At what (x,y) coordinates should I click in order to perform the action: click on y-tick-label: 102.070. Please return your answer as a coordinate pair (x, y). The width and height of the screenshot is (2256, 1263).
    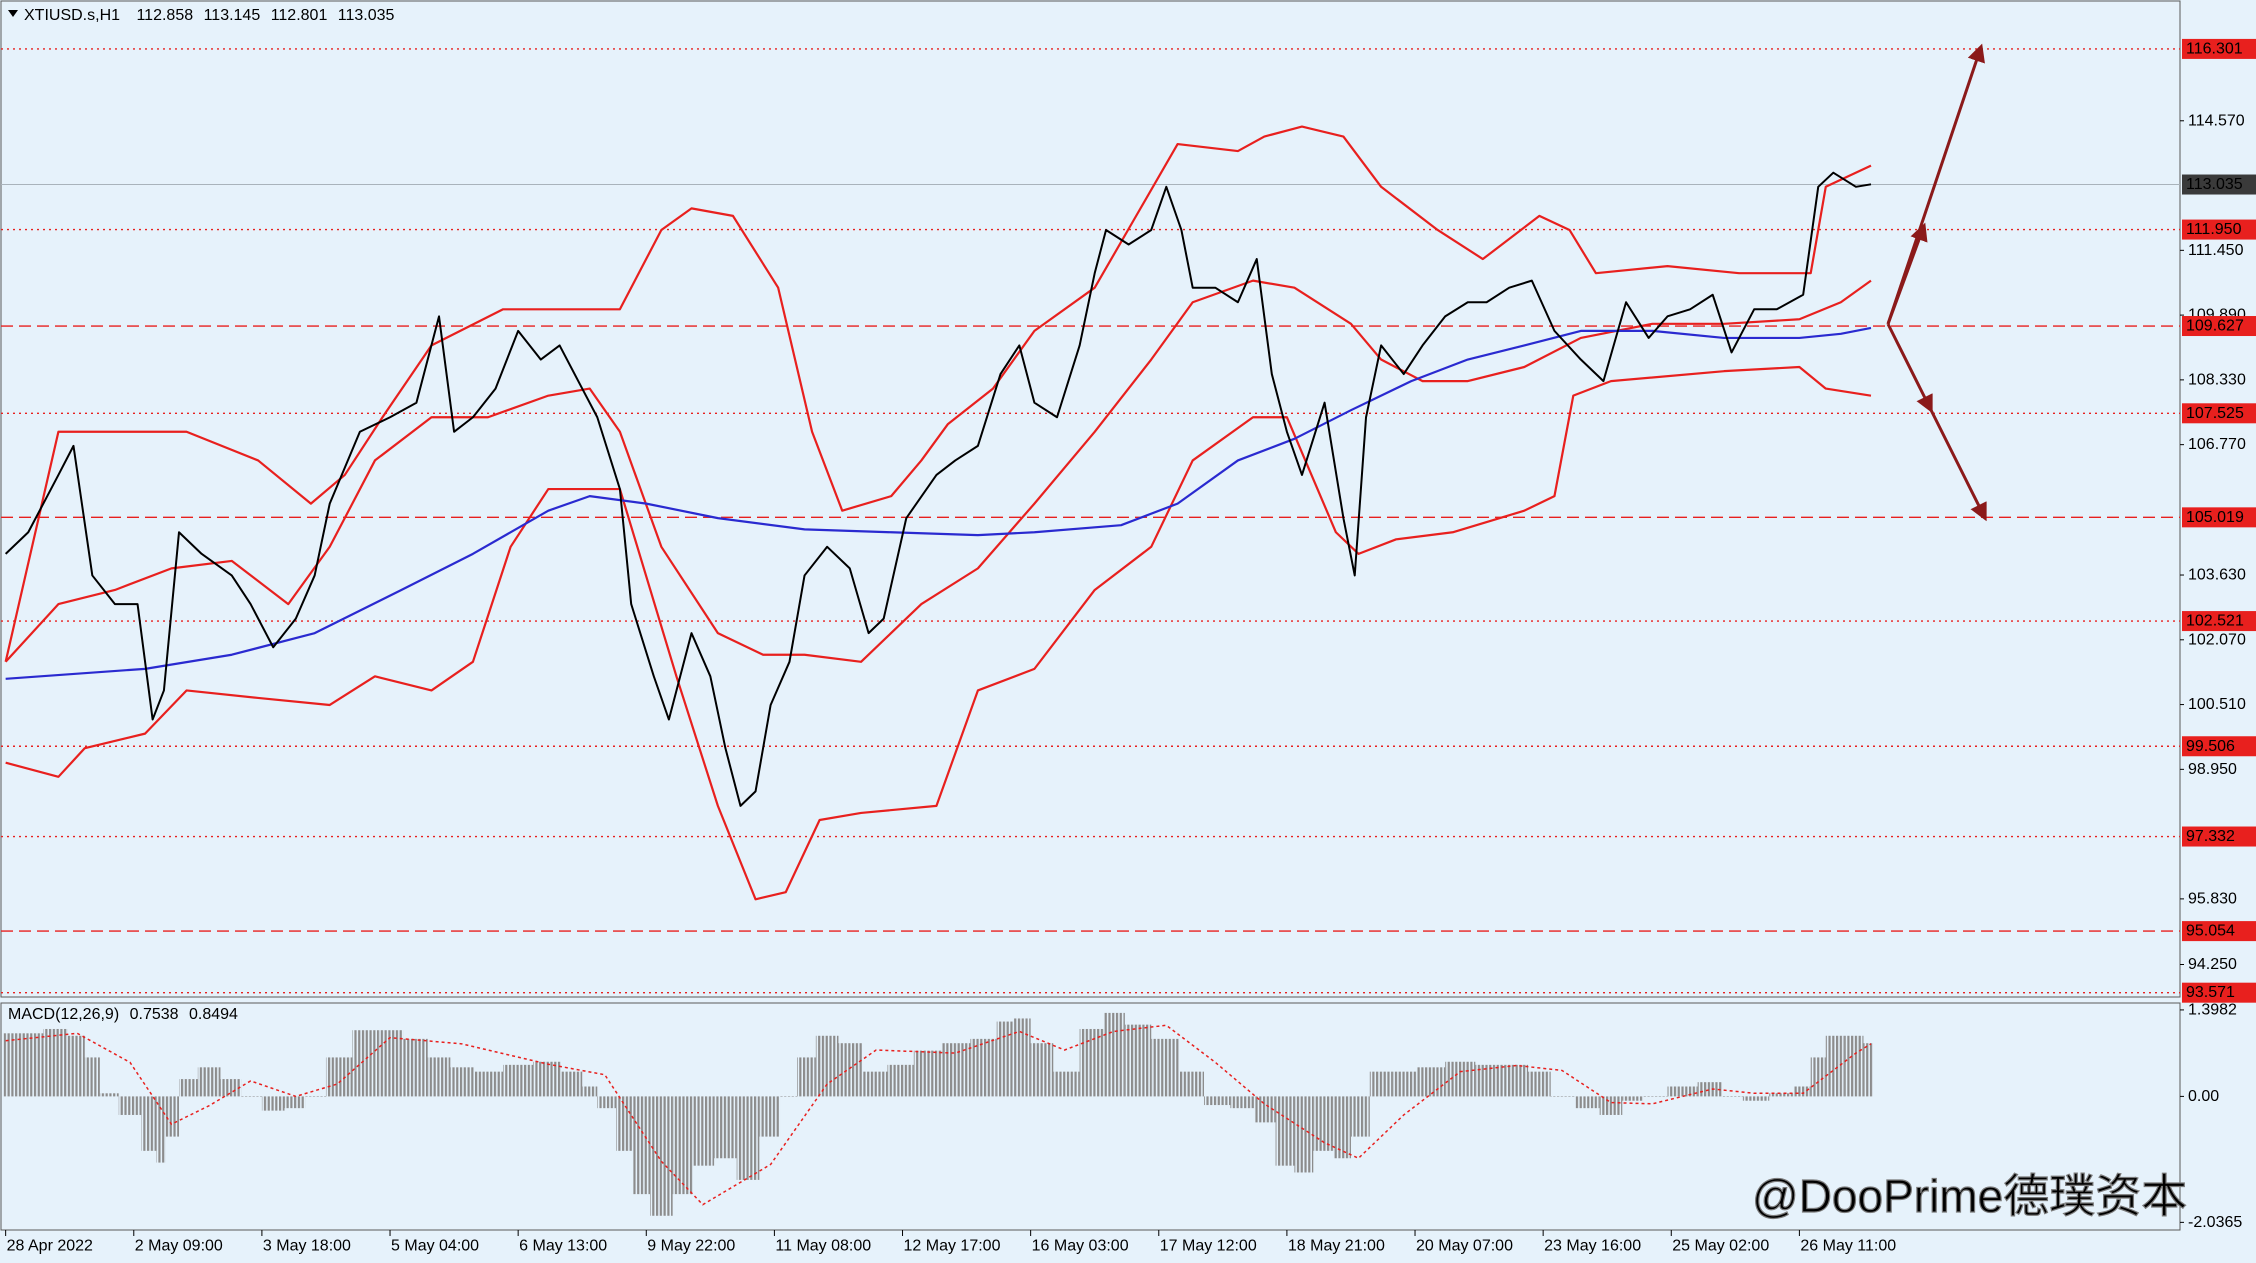
    Looking at the image, I should click on (2217, 639).